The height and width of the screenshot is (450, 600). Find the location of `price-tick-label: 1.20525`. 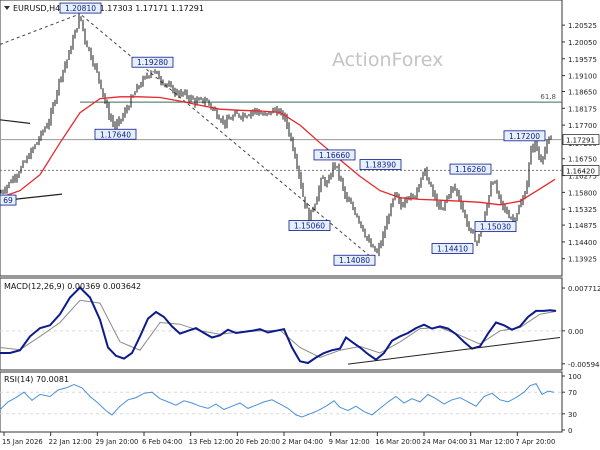

price-tick-label: 1.20525 is located at coordinates (582, 26).